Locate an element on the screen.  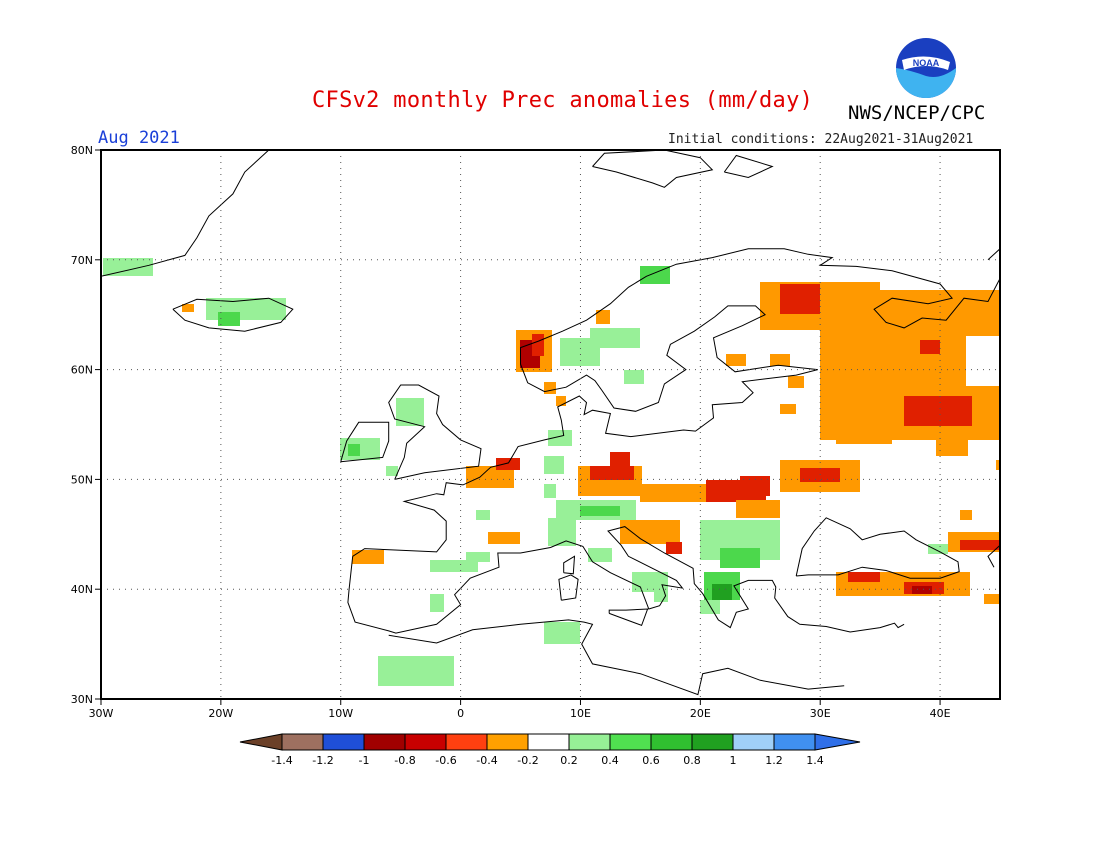
colorbar-label: -0.2 is located at coordinates (527, 760).